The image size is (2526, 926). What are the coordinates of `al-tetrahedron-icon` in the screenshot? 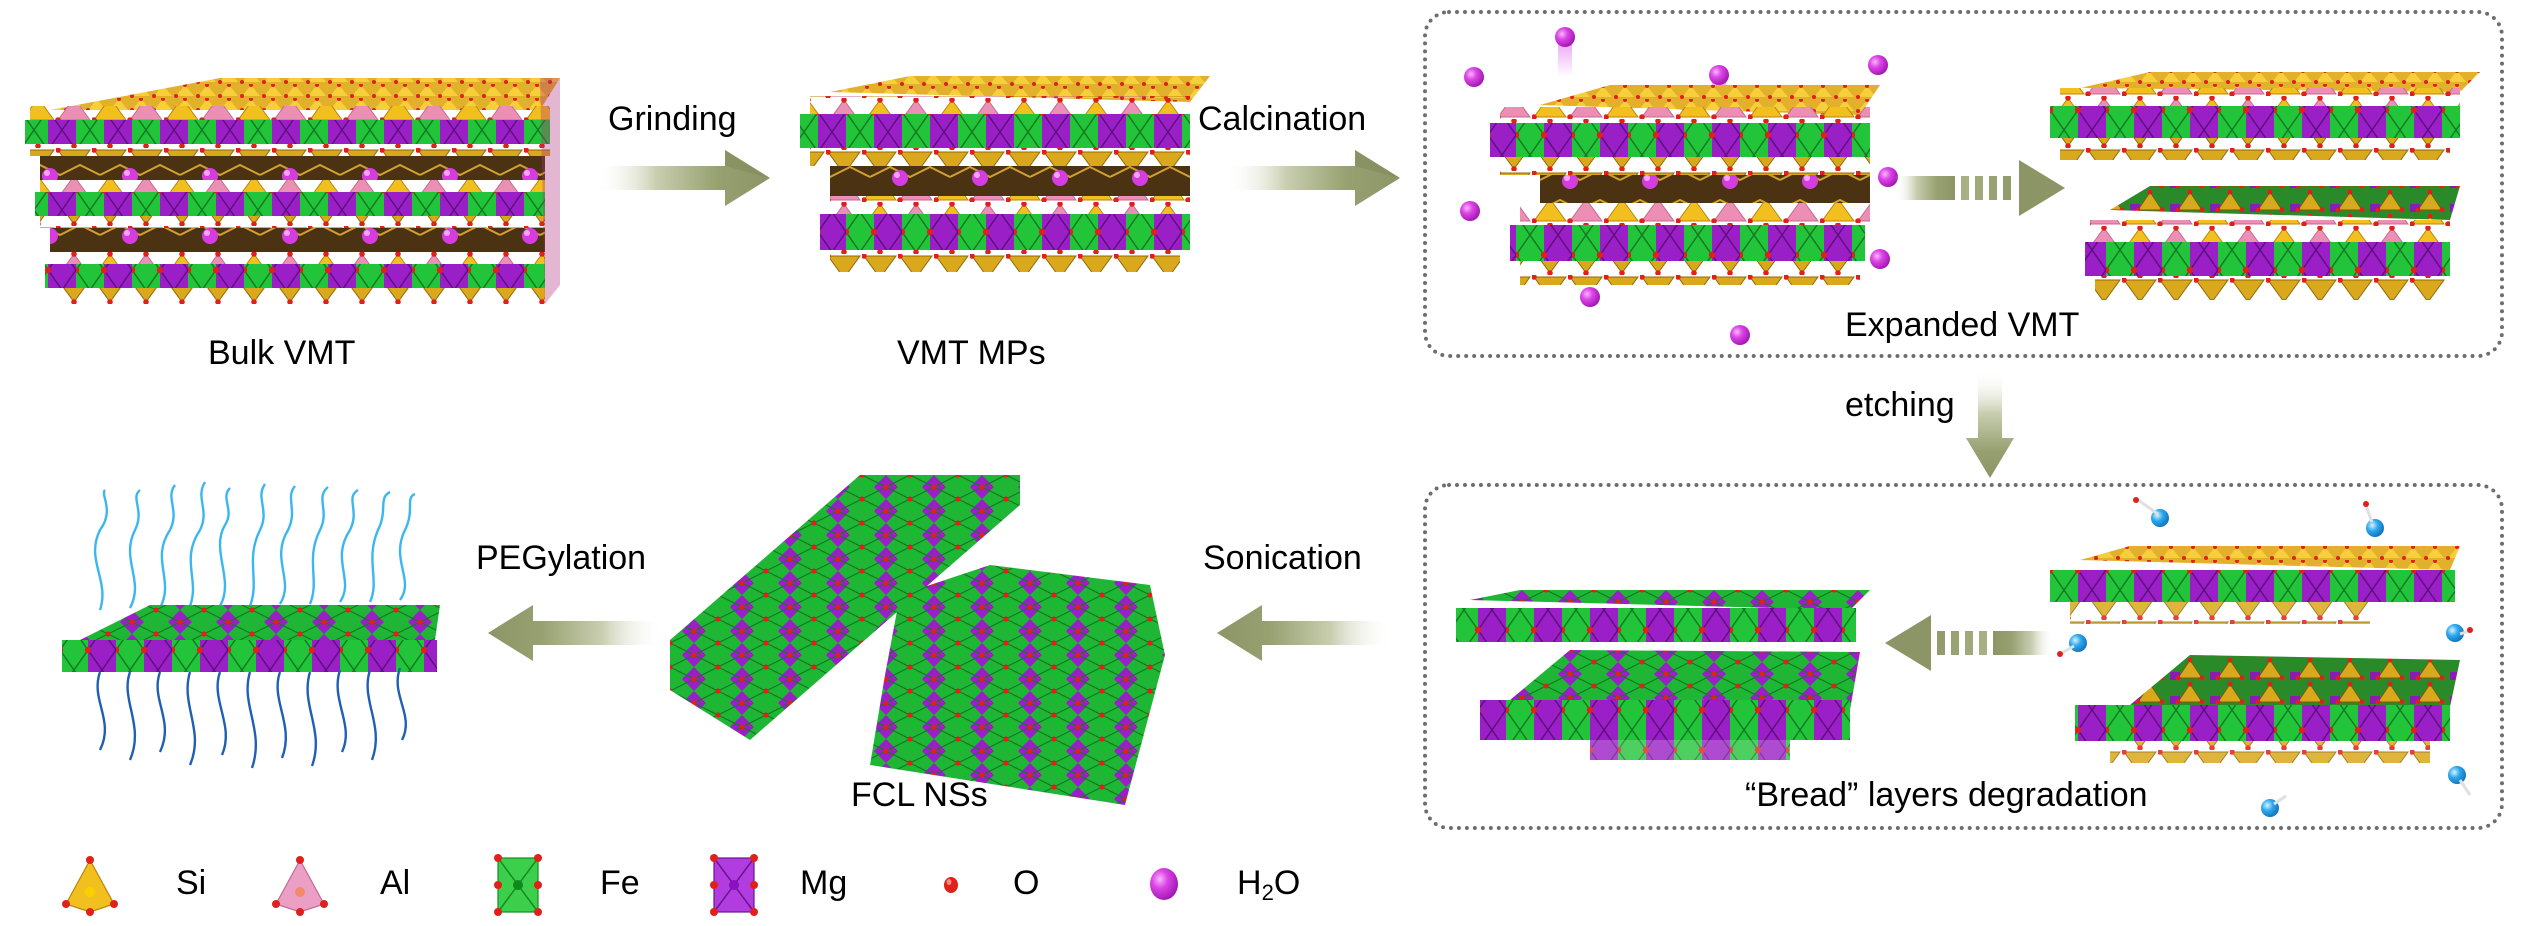 It's located at (300, 886).